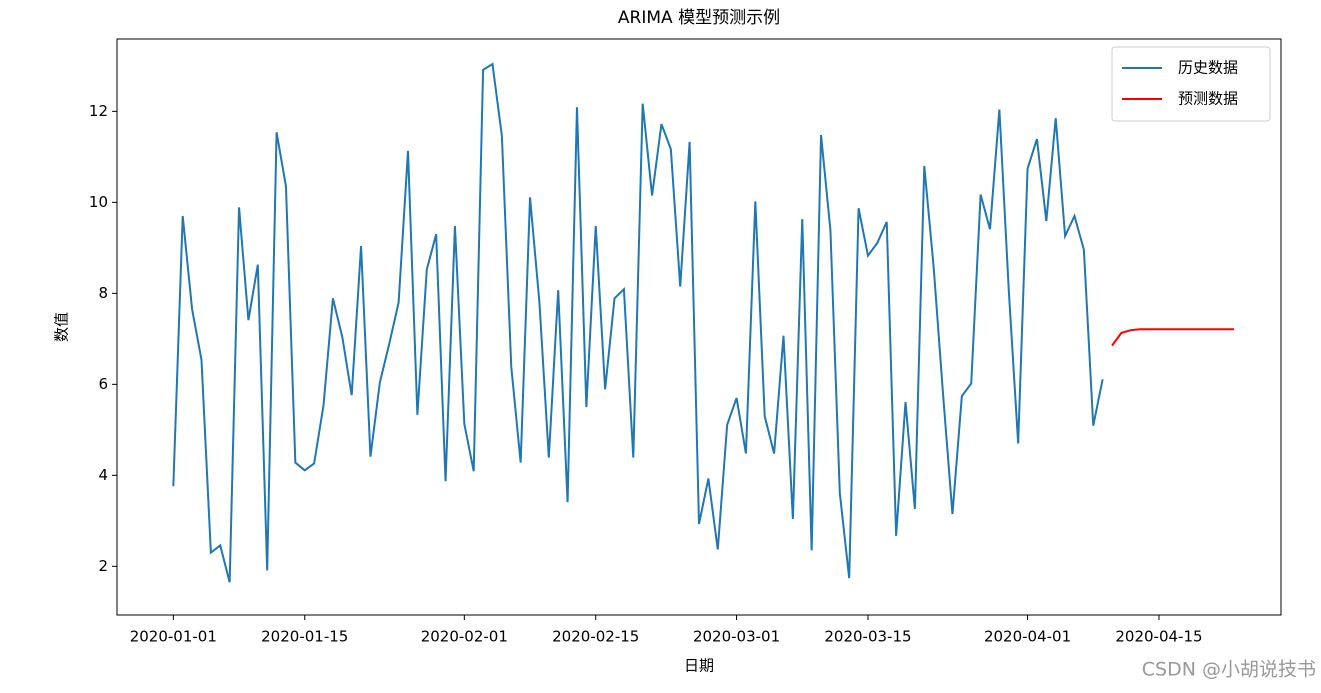 The height and width of the screenshot is (693, 1321). What do you see at coordinates (62, 327) in the screenshot?
I see `y-axis-label: 数值` at bounding box center [62, 327].